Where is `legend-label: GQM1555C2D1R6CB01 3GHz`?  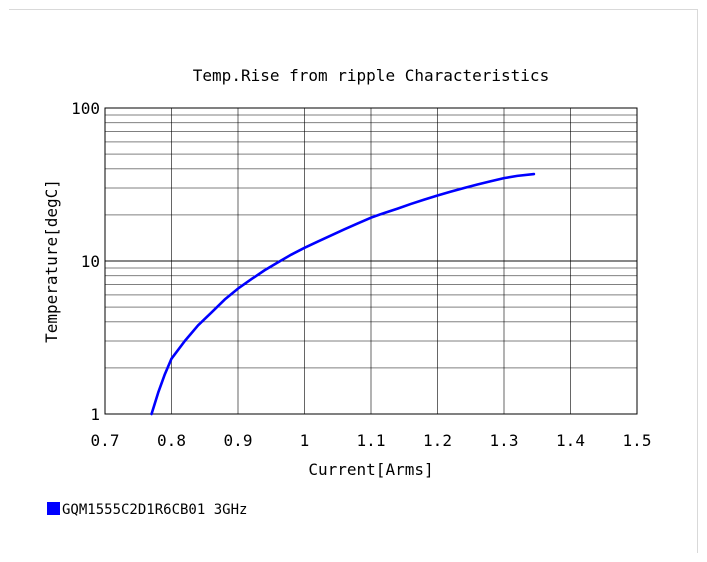
legend-label: GQM1555C2D1R6CB01 3GHz is located at coordinates (154, 510).